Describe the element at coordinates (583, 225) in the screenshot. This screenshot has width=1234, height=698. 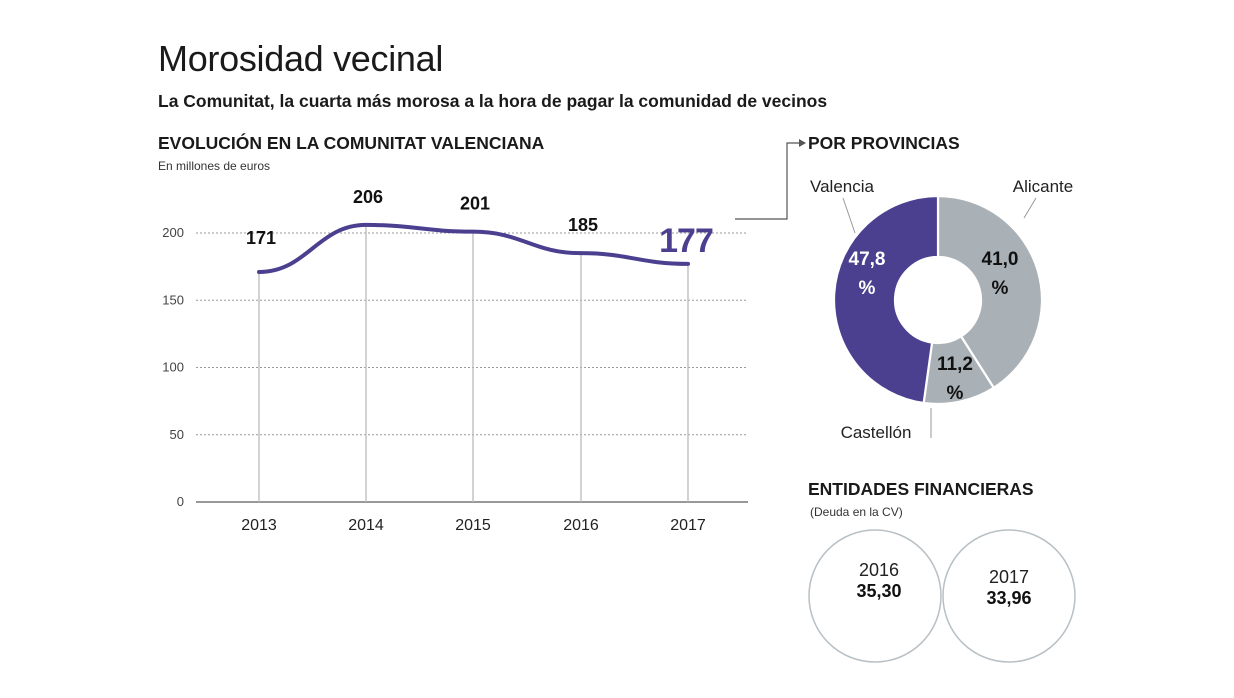
I see `value-label: 185` at that location.